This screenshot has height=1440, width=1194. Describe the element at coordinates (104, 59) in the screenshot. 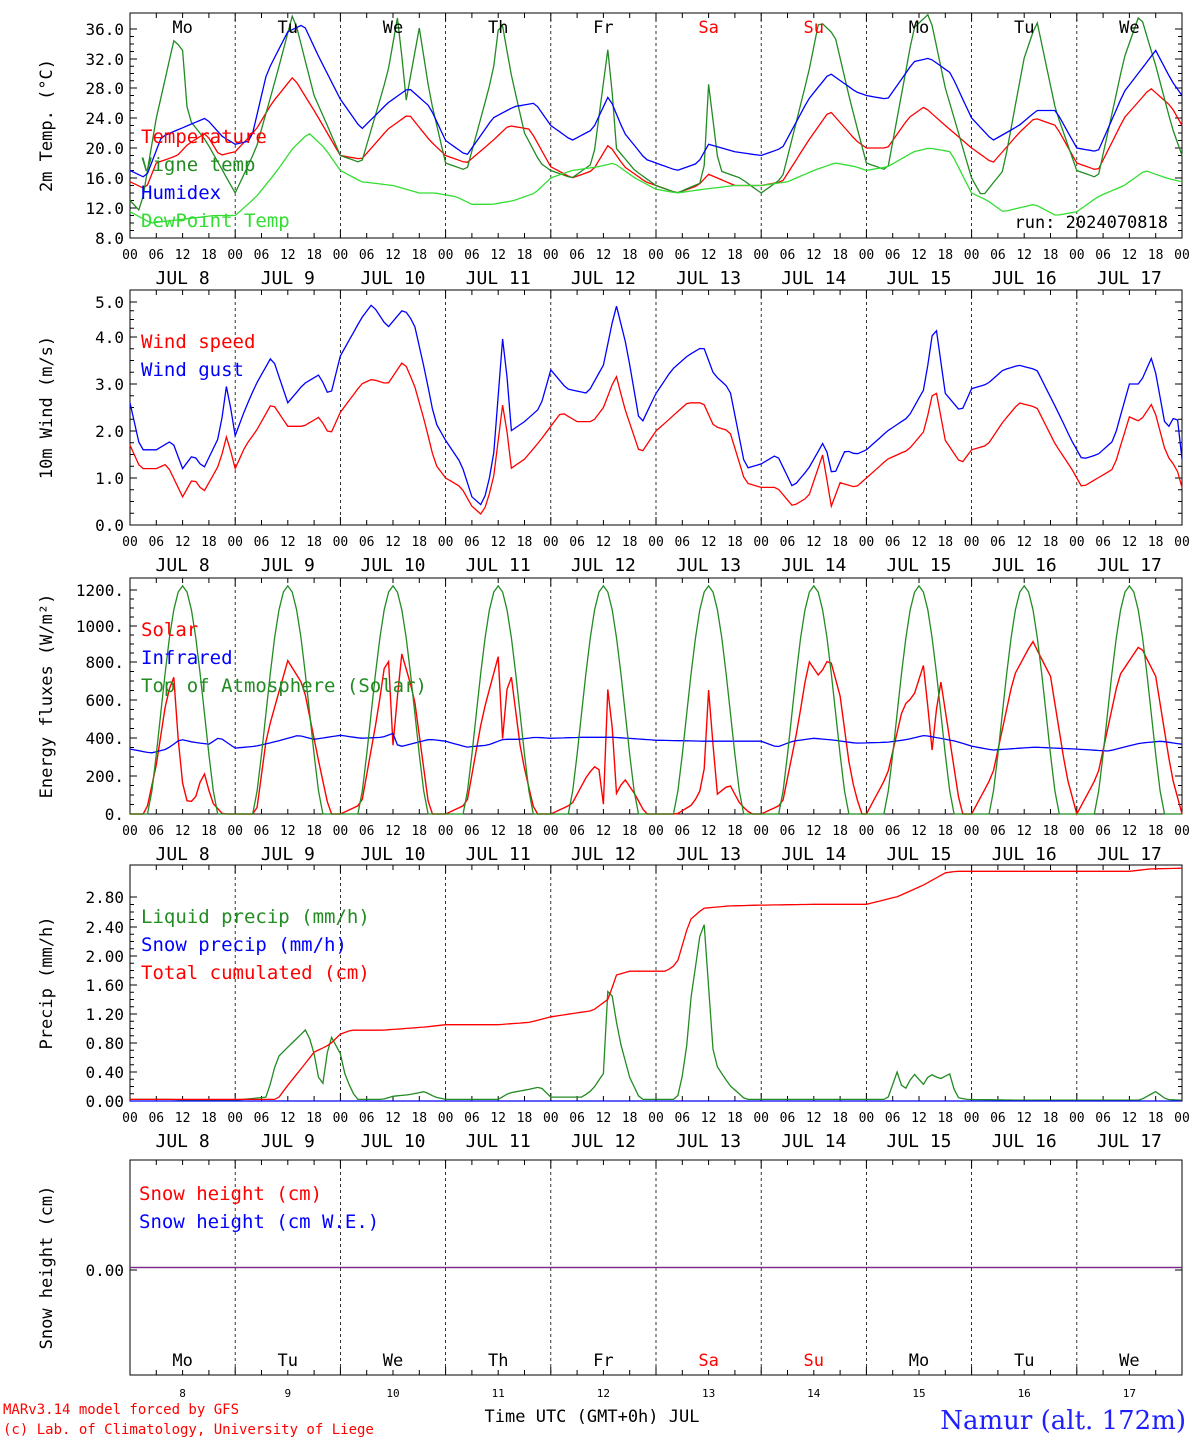

I see `y-tick-label: 32.0` at that location.